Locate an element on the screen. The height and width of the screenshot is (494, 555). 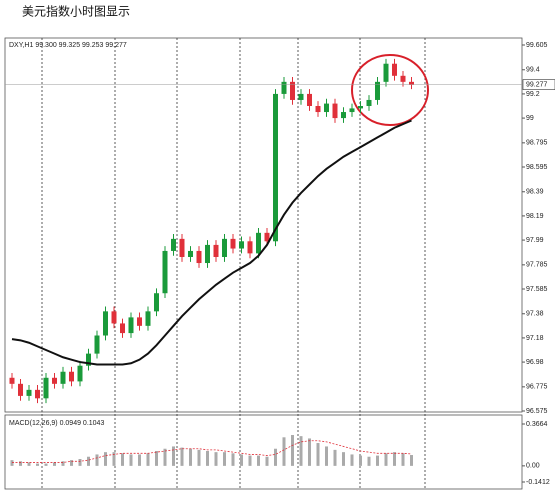
y-tick-label: 98.39 is located at coordinates (535, 192).